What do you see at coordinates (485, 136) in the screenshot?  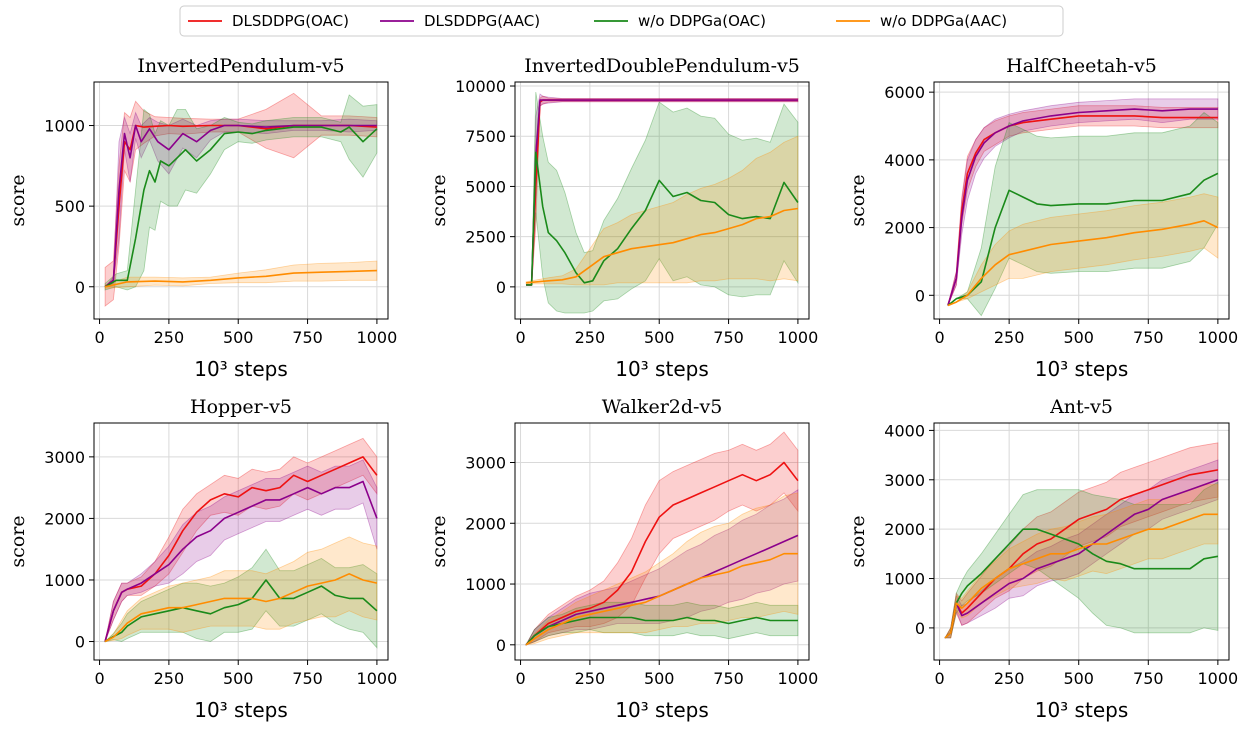 I see `y-tick-label: 7500` at bounding box center [485, 136].